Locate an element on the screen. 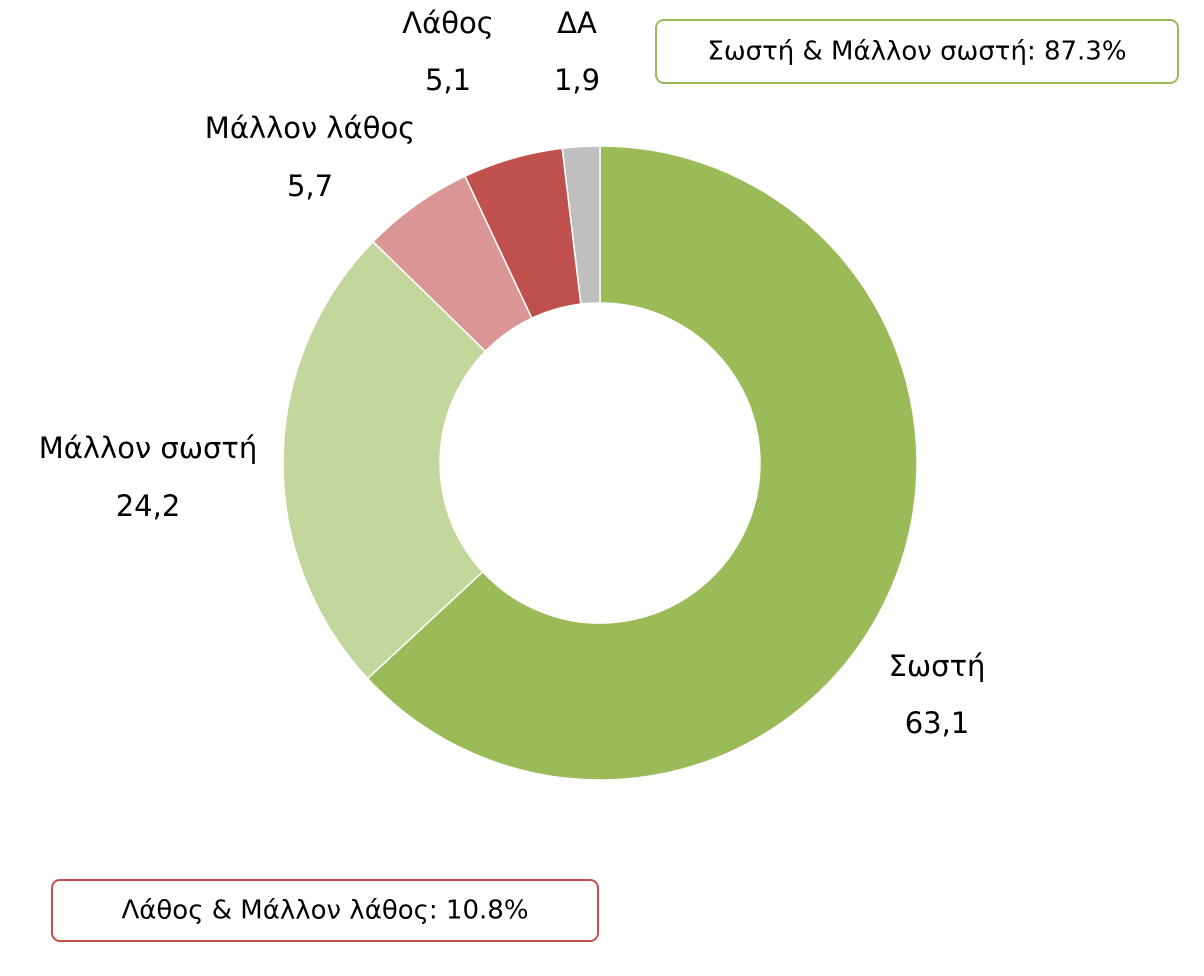 The height and width of the screenshot is (976, 1204). slice-label: Μάλλον λάθος is located at coordinates (310, 128).